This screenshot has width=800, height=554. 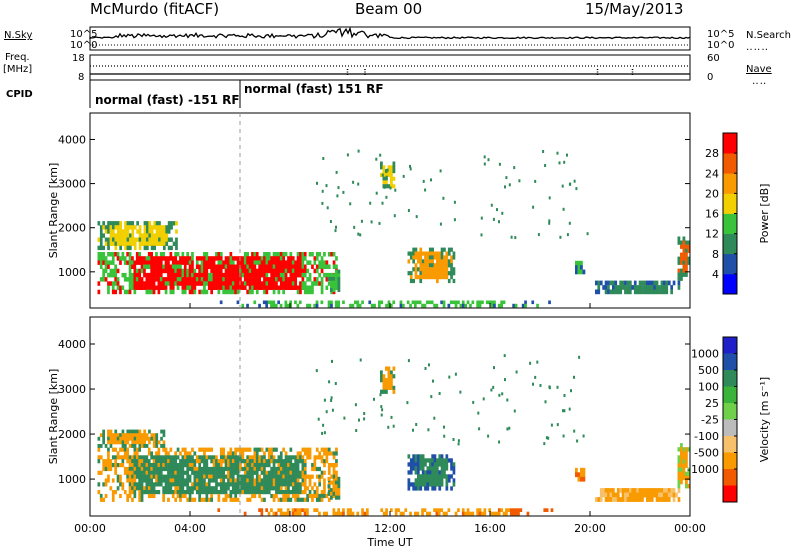 What do you see at coordinates (72, 344) in the screenshot?
I see `velocity-ytick-label-4: 4000` at bounding box center [72, 344].